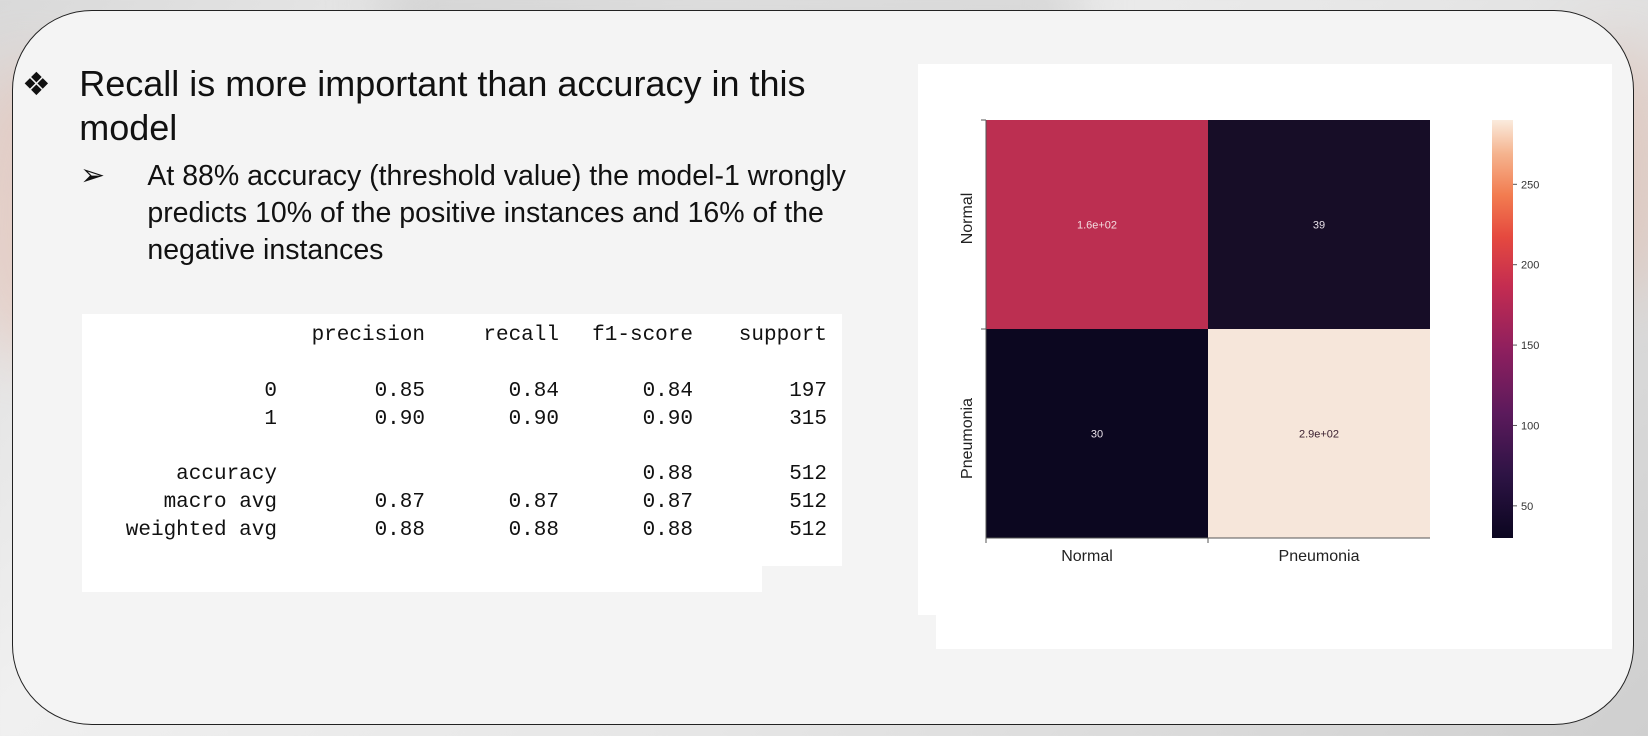 This screenshot has height=736, width=1648. What do you see at coordinates (967, 438) in the screenshot?
I see `y-tick-label: Pneumonia` at bounding box center [967, 438].